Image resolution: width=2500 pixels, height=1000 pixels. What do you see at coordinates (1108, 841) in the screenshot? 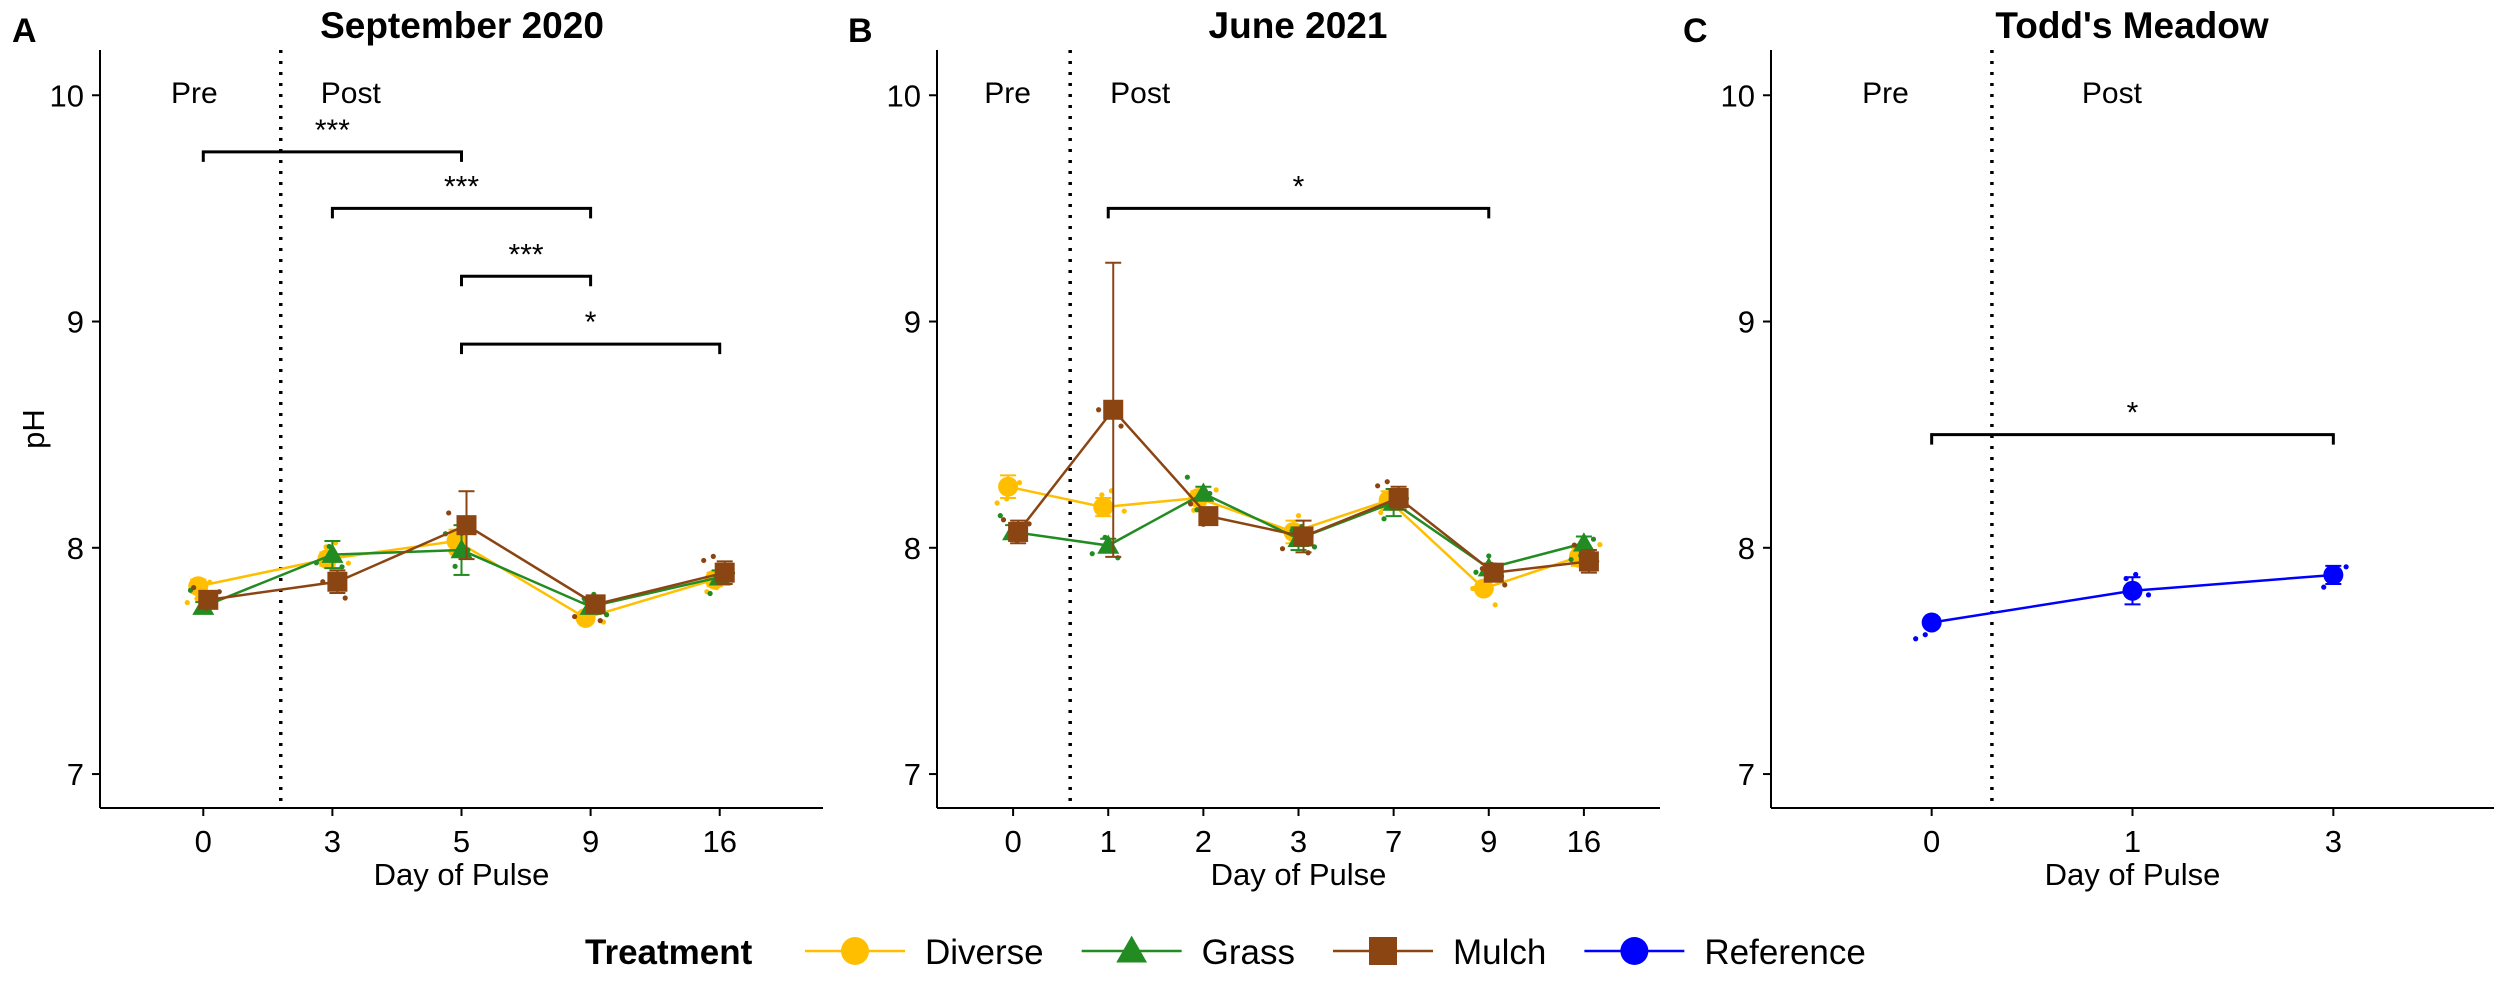
I see `x-tick-label: 1` at bounding box center [1108, 841].